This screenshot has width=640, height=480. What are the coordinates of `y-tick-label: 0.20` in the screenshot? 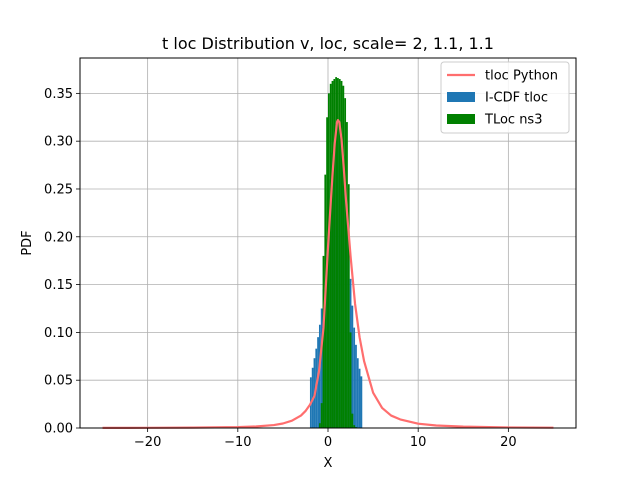 It's located at (58, 237).